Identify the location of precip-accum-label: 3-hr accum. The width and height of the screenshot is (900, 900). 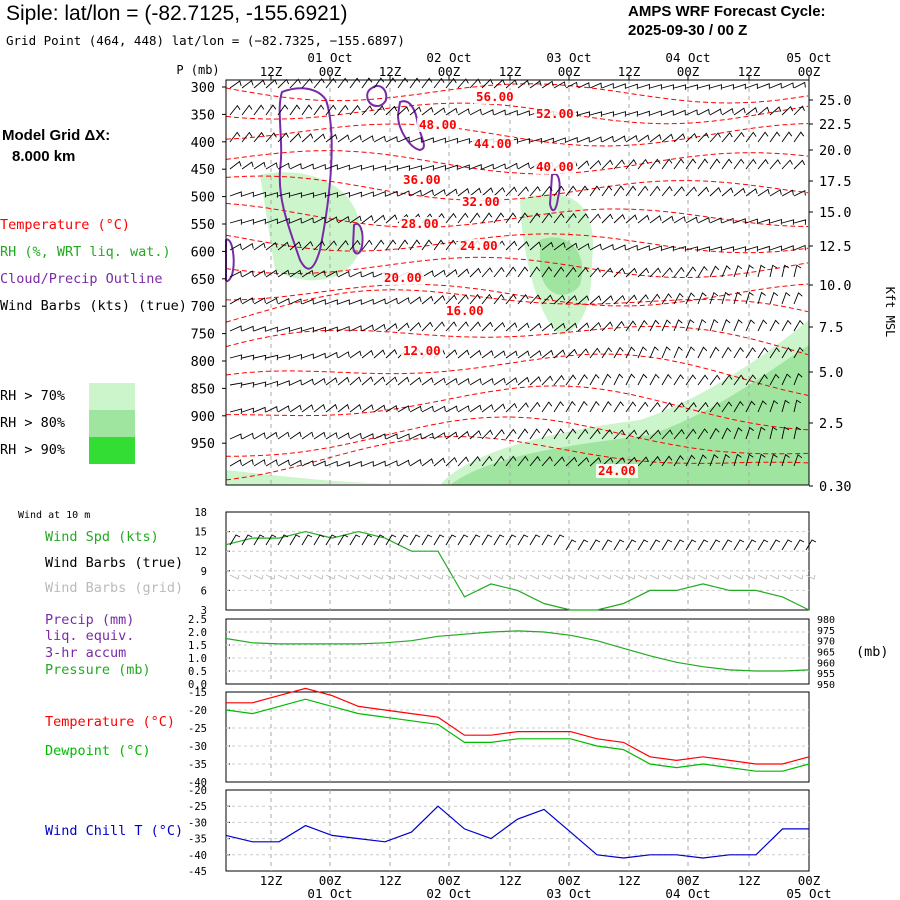
(86, 653).